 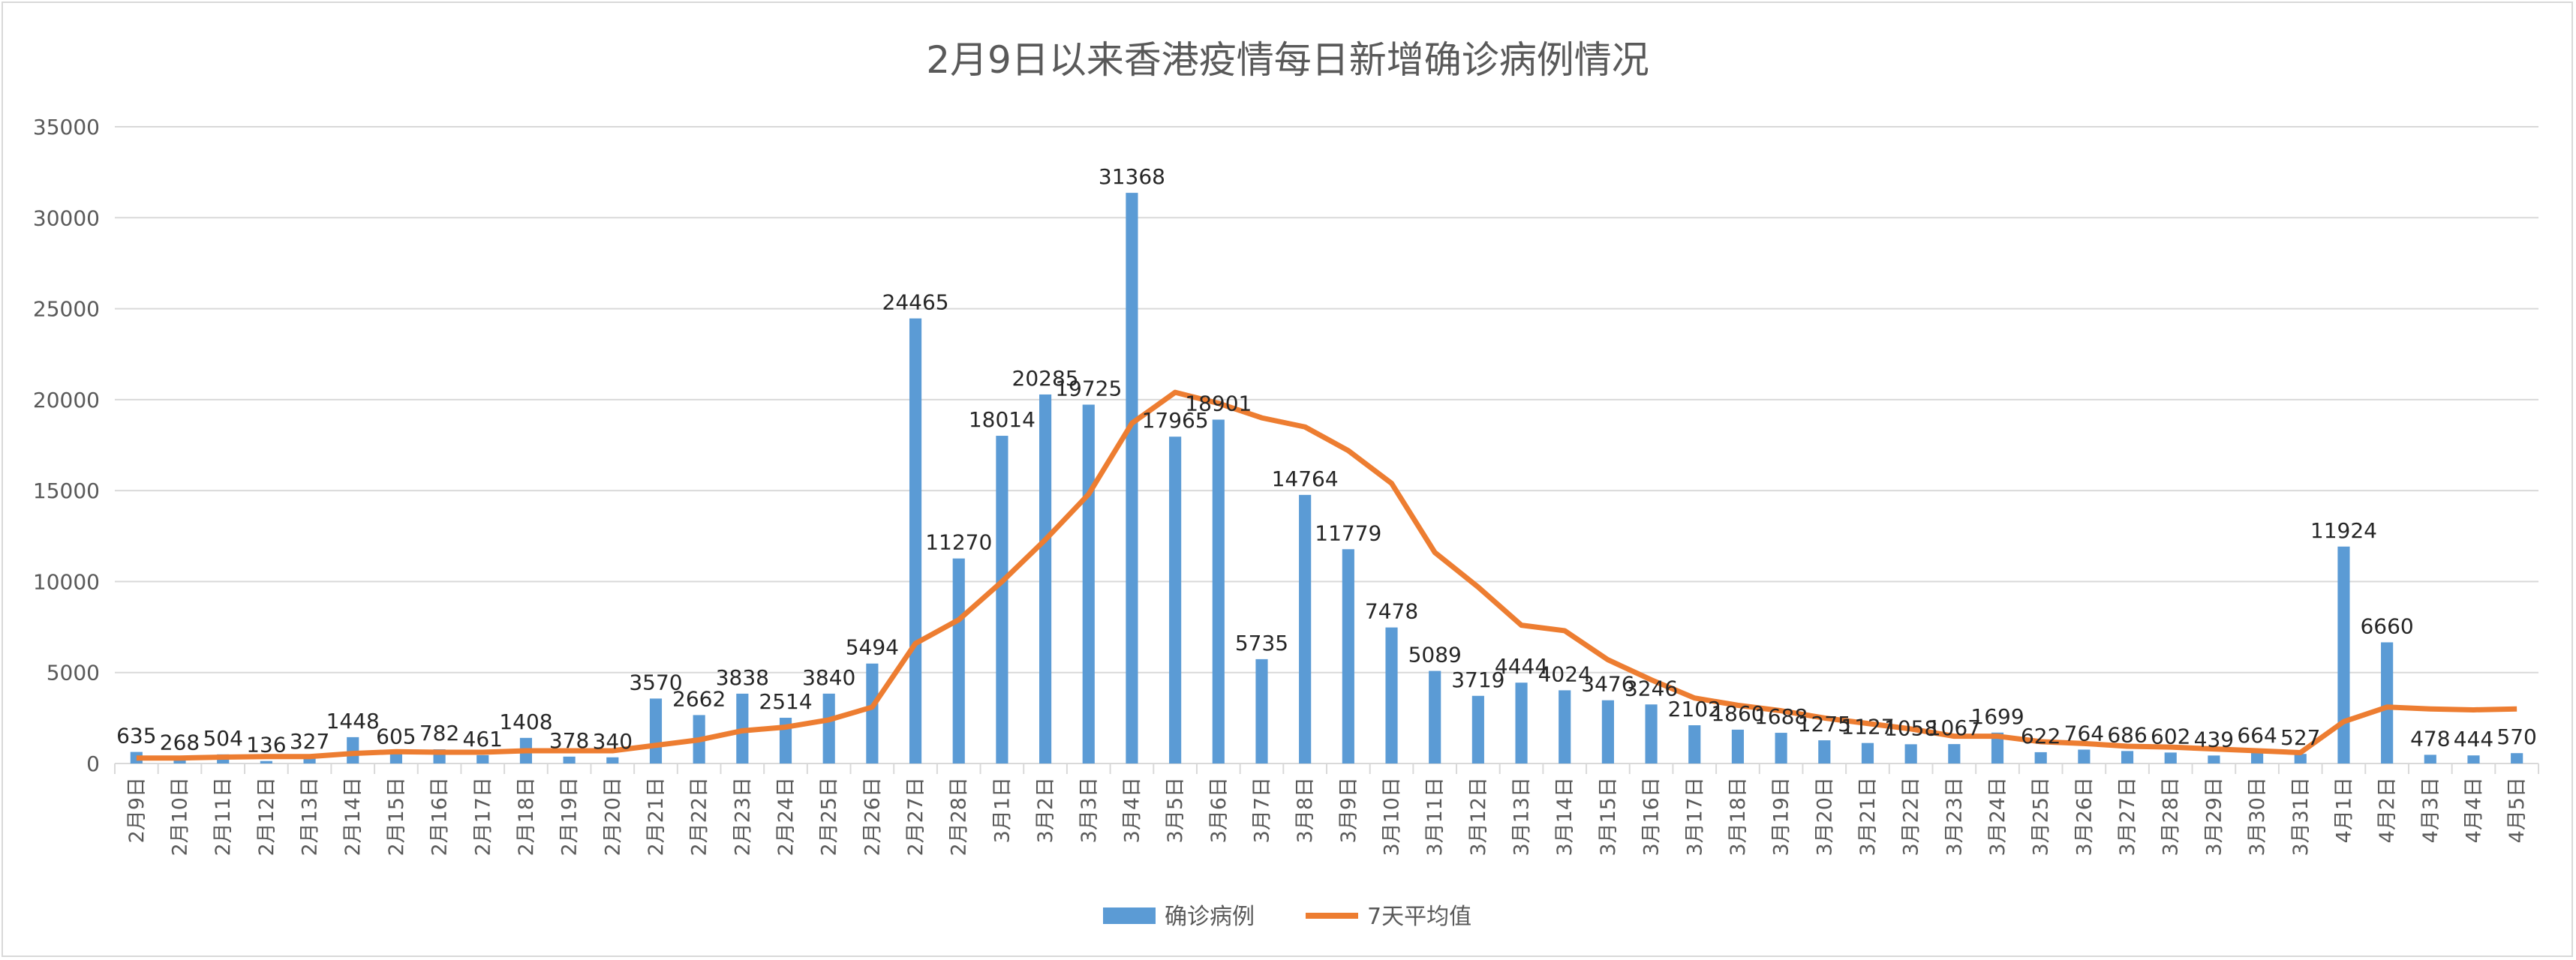 I want to click on data-label: 2662, so click(x=699, y=698).